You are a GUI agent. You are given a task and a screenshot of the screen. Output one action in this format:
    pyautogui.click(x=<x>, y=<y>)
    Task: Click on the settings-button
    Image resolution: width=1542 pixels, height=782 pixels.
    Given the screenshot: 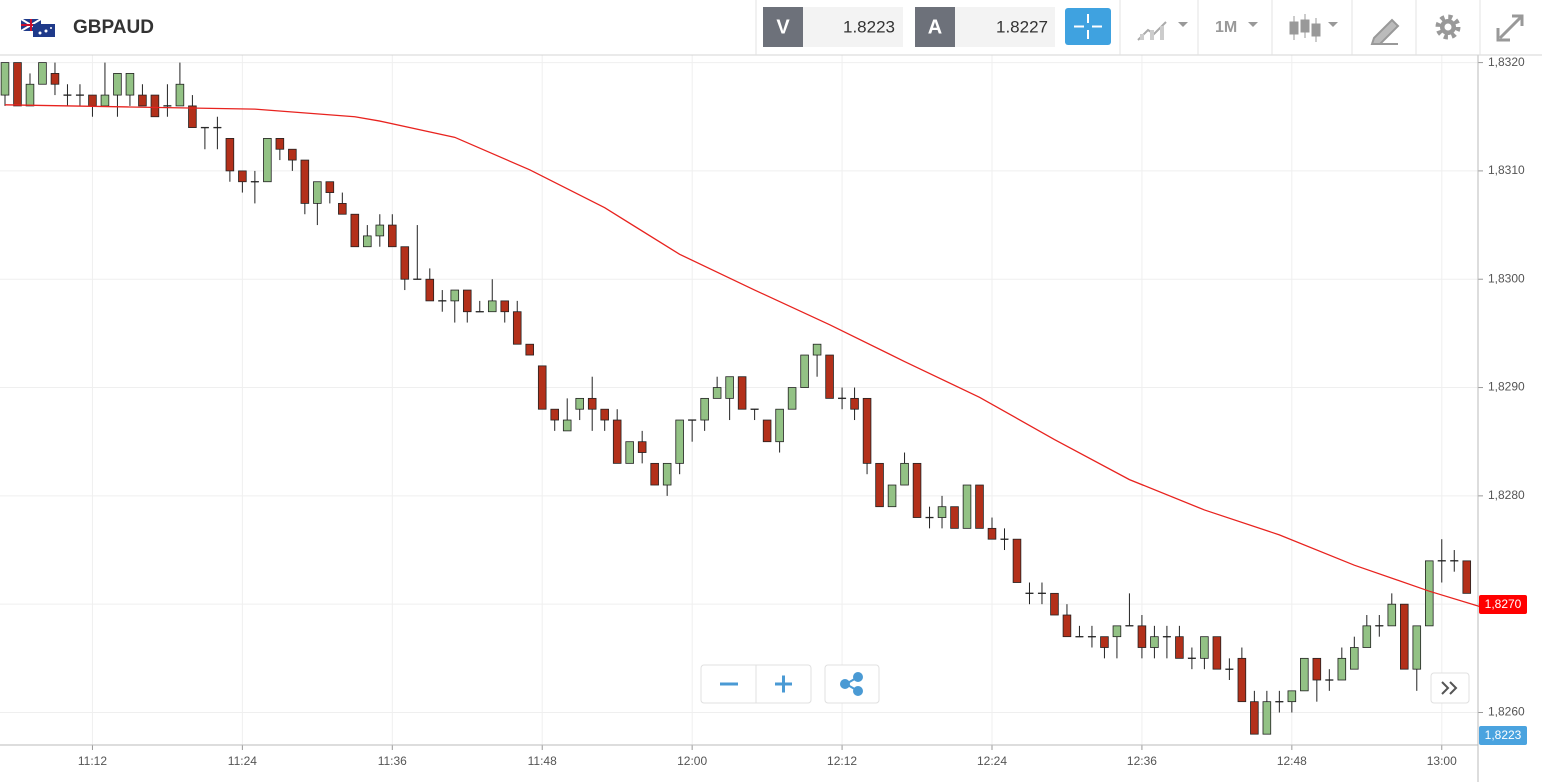 What is the action you would take?
    pyautogui.click(x=1448, y=27)
    